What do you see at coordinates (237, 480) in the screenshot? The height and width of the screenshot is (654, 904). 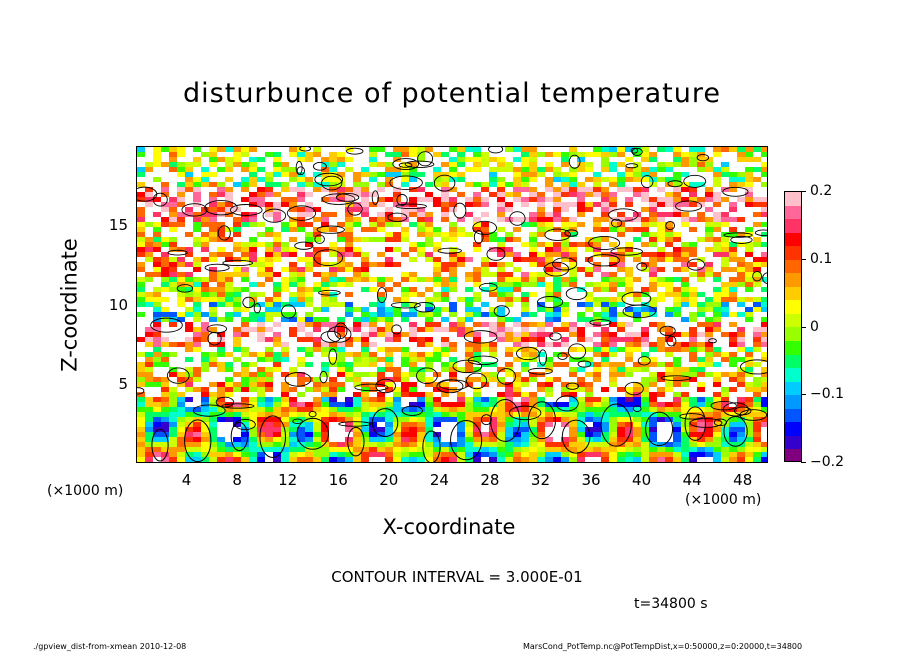 I see `x-tick-label: 8` at bounding box center [237, 480].